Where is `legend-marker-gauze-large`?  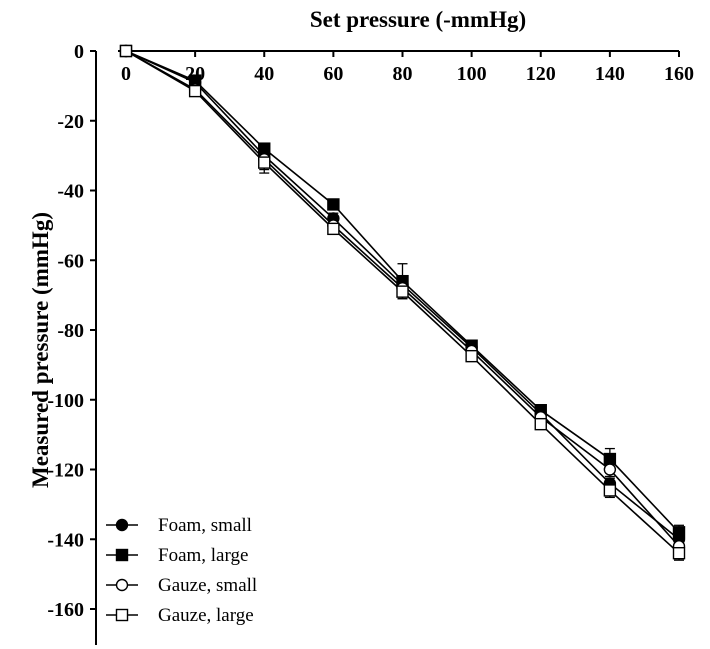 legend-marker-gauze-large is located at coordinates (122, 615).